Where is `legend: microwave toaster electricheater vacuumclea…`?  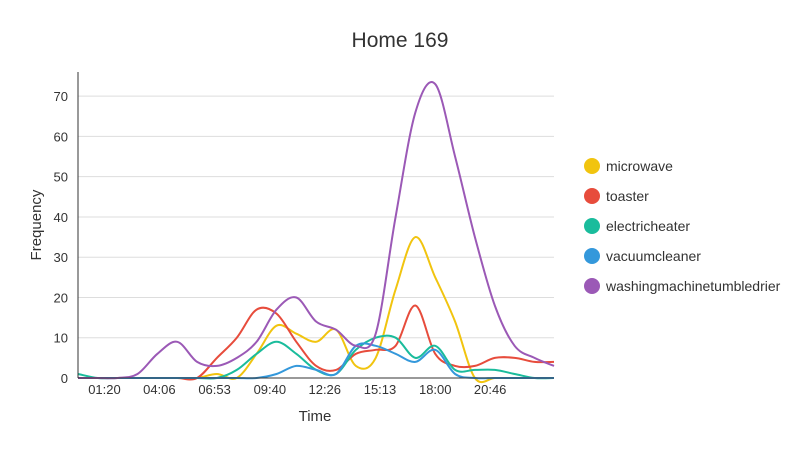 legend: microwave toaster electricheater vacuumclea… is located at coordinates (682, 226).